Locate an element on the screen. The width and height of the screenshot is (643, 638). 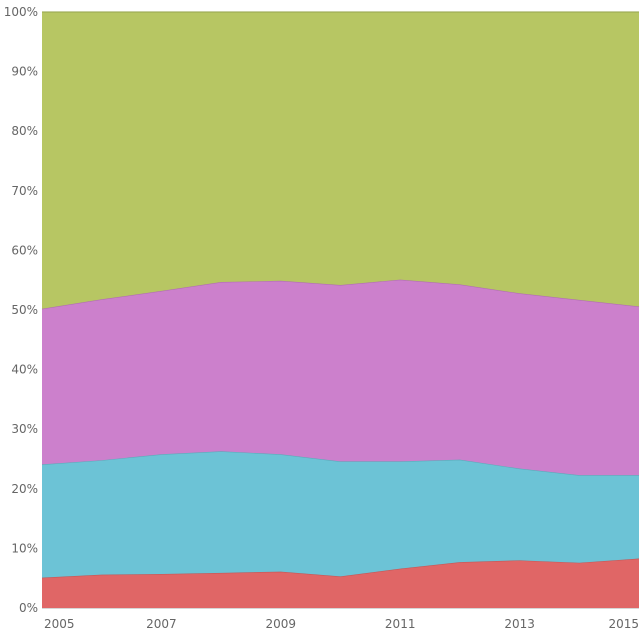
y-tick-label: 10% is located at coordinates (24, 548).